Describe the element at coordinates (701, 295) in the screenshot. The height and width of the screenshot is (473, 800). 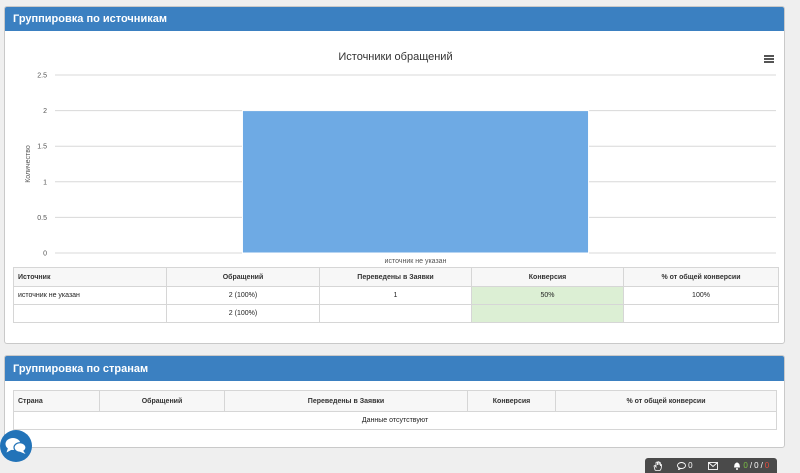
I see `cell-share: 100%` at that location.